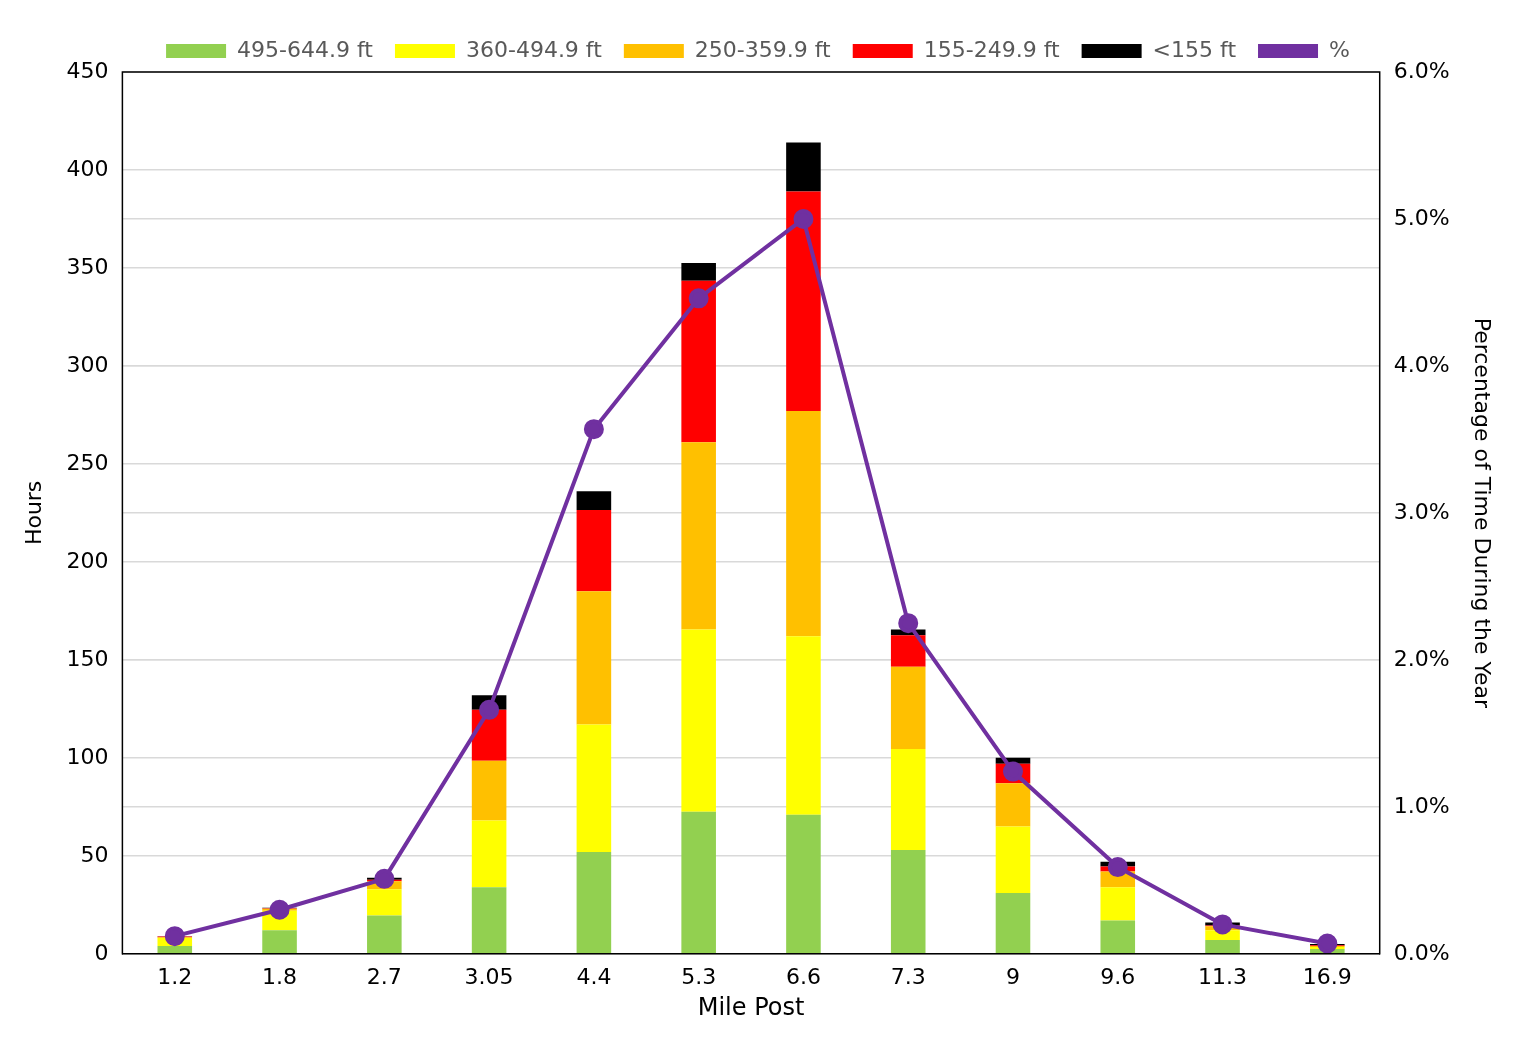  Describe the element at coordinates (87, 462) in the screenshot. I see `y-tick-label: 250` at that location.